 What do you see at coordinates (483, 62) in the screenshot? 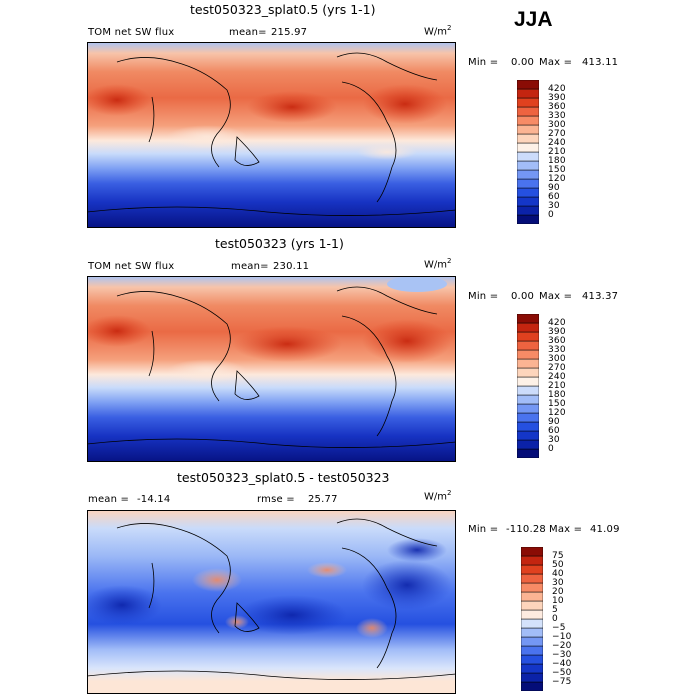
I see `panel1-min-label: Min =` at bounding box center [483, 62].